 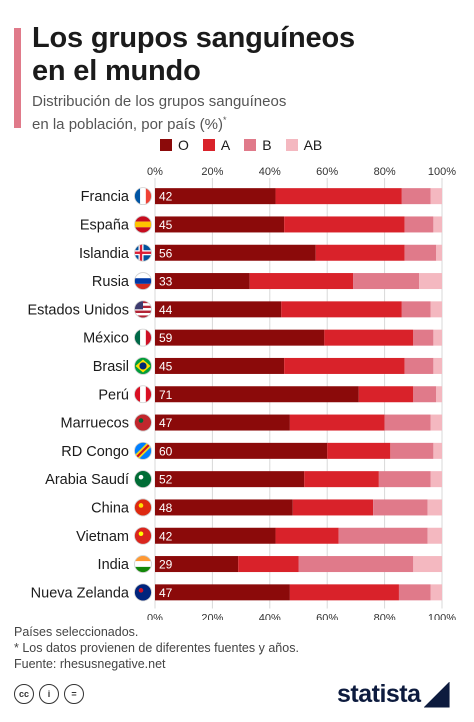 What do you see at coordinates (327, 617) in the screenshot?
I see `x-tick-label-bottom: 60%` at bounding box center [327, 617].